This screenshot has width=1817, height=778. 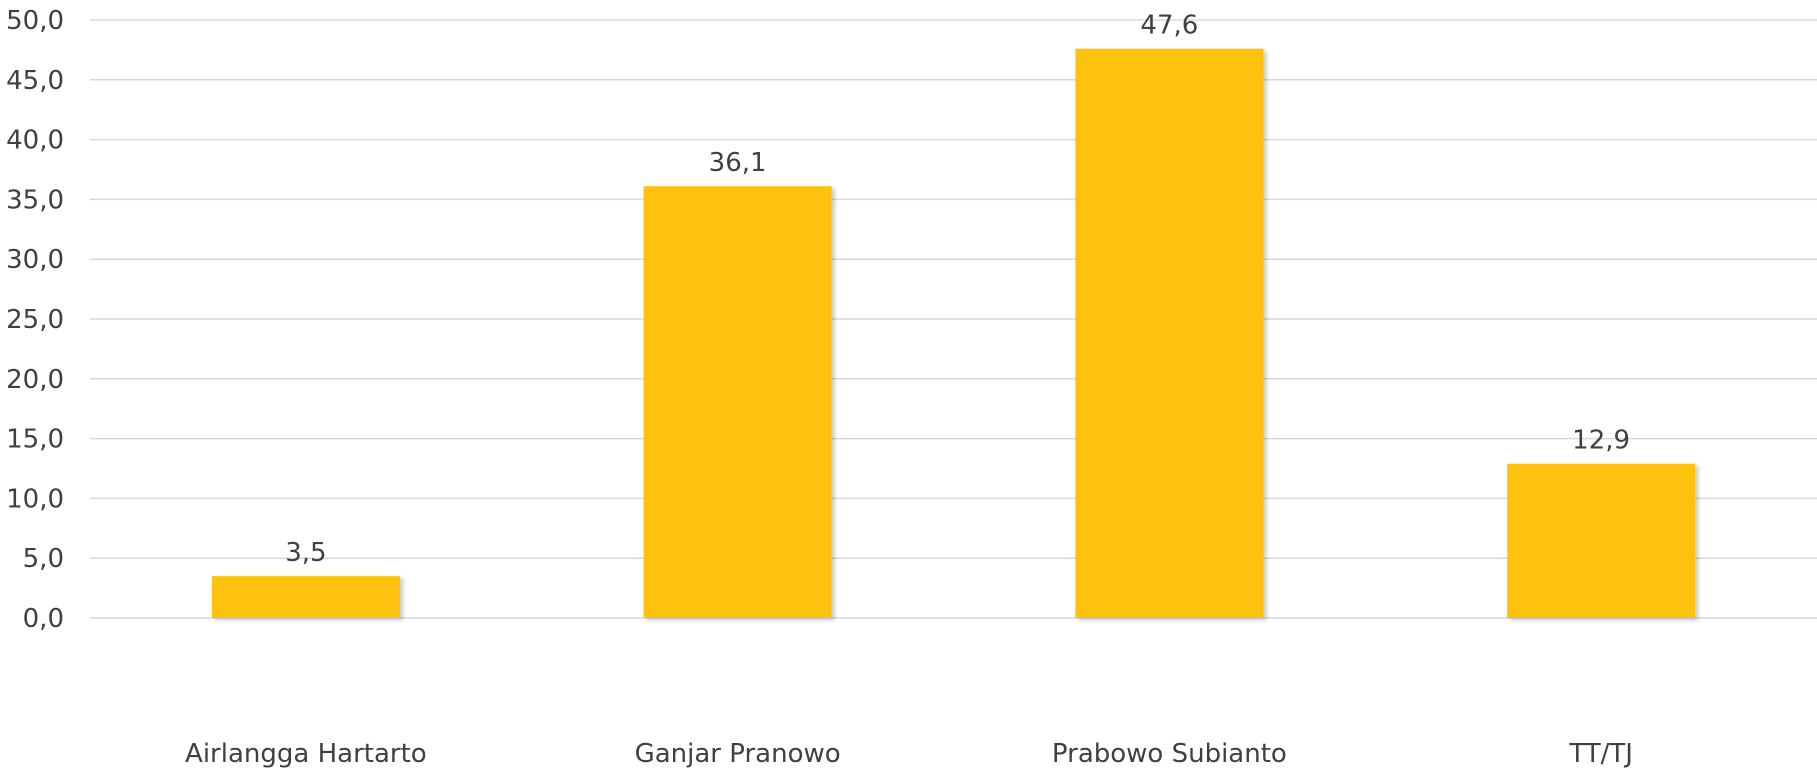 I want to click on x-category-label: Prabowo Subianto, so click(x=1169, y=754).